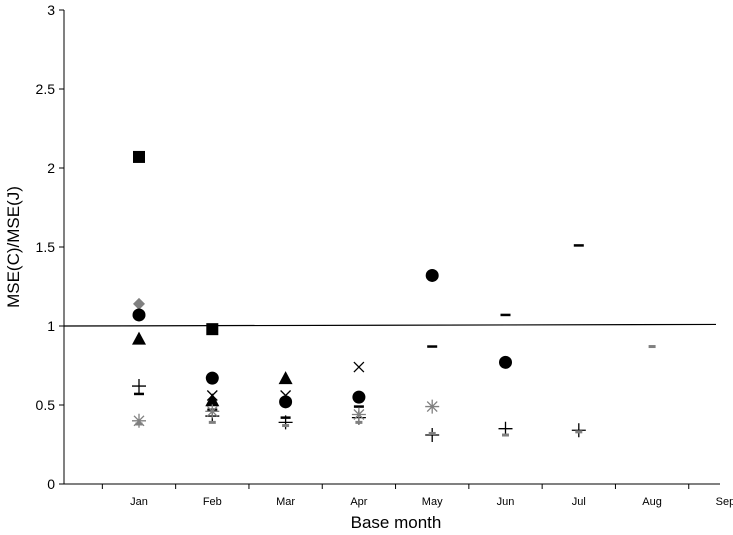 The image size is (733, 535). I want to click on y-tick-label: 3, so click(51, 10).